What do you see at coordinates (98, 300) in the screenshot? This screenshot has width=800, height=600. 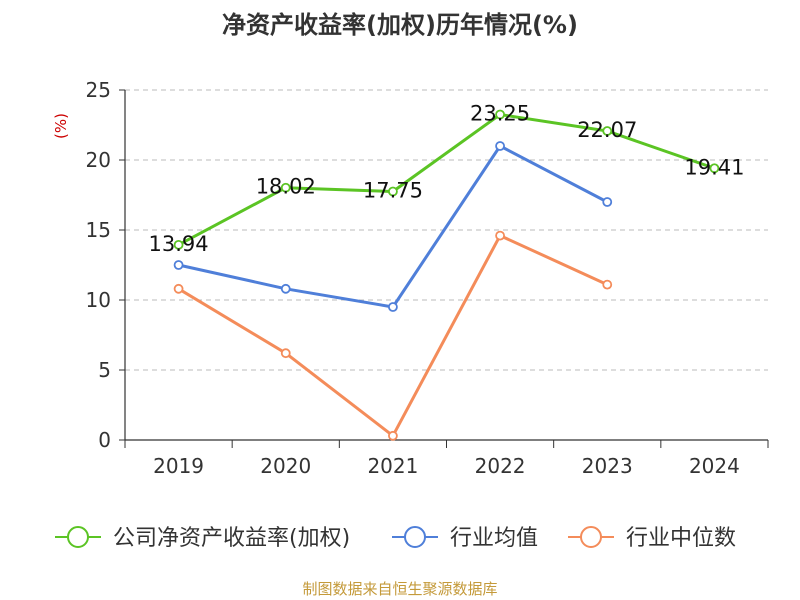 I see `y-tick-label: 10` at bounding box center [98, 300].